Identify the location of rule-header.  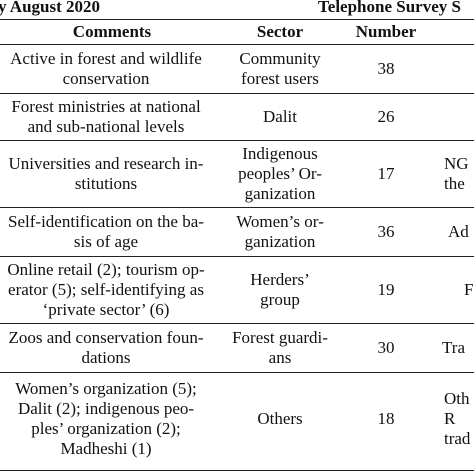
(237, 44).